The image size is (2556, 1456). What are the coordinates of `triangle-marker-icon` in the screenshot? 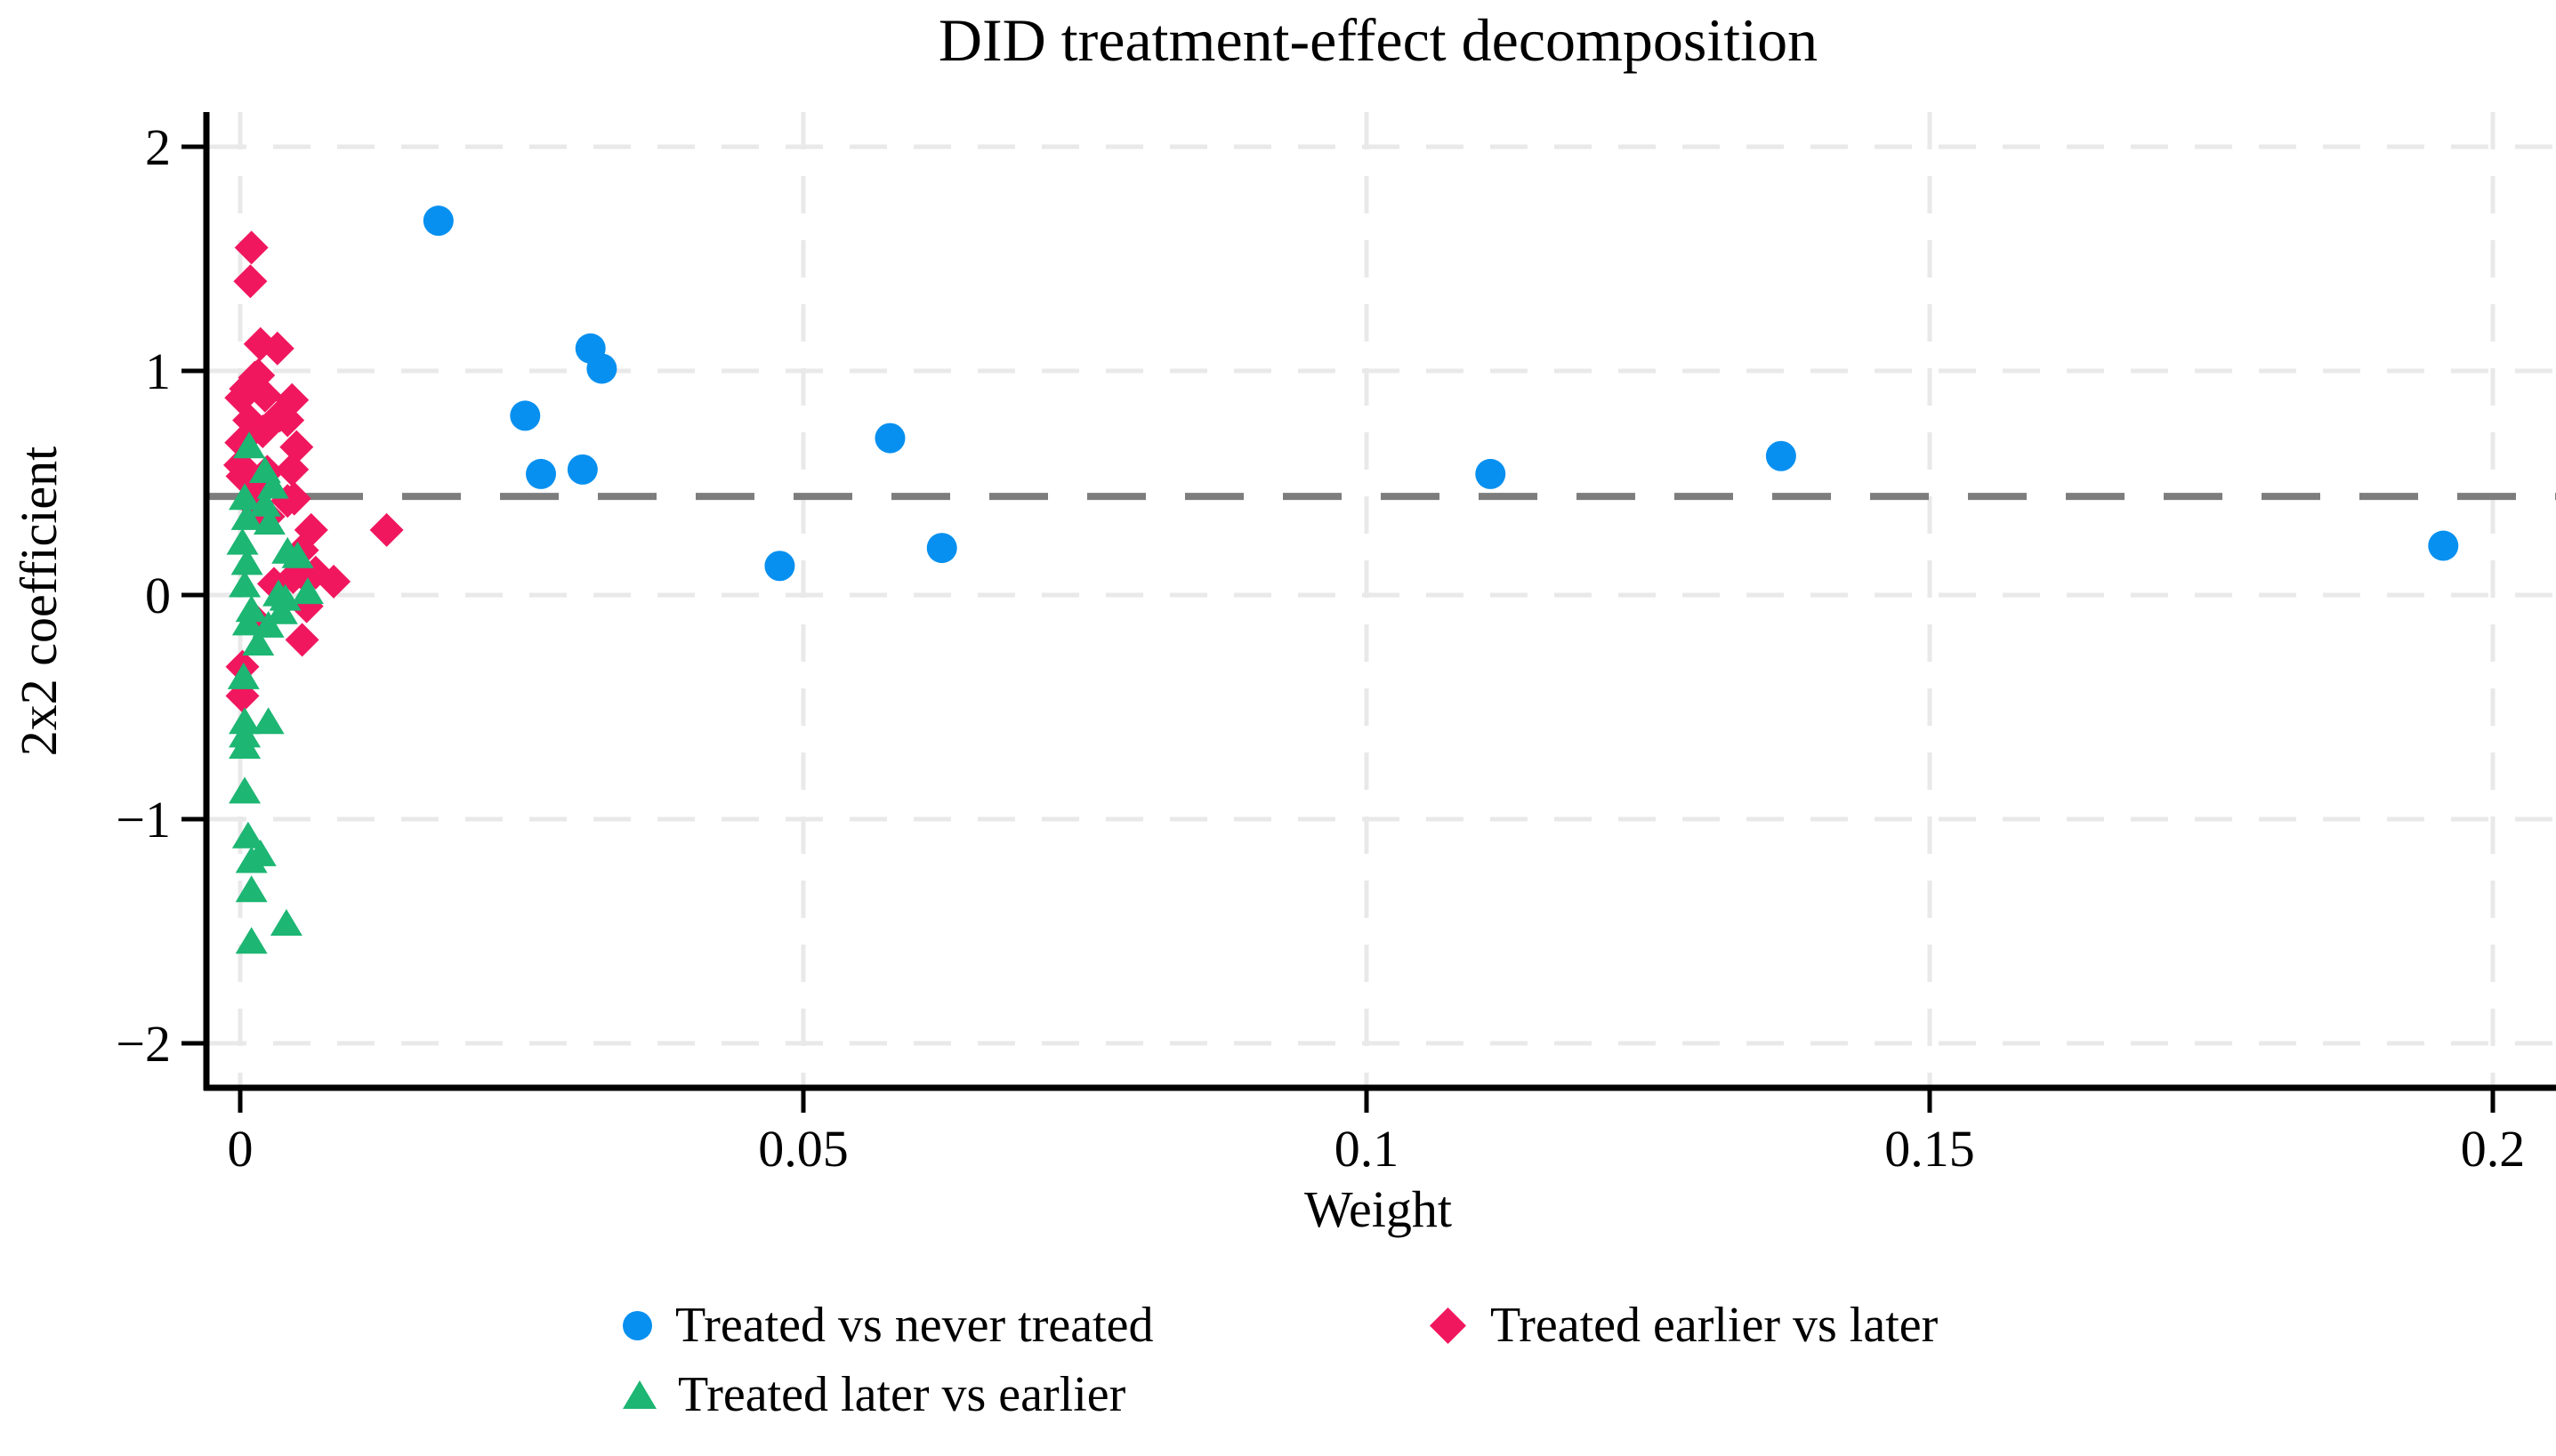 It's located at (640, 1394).